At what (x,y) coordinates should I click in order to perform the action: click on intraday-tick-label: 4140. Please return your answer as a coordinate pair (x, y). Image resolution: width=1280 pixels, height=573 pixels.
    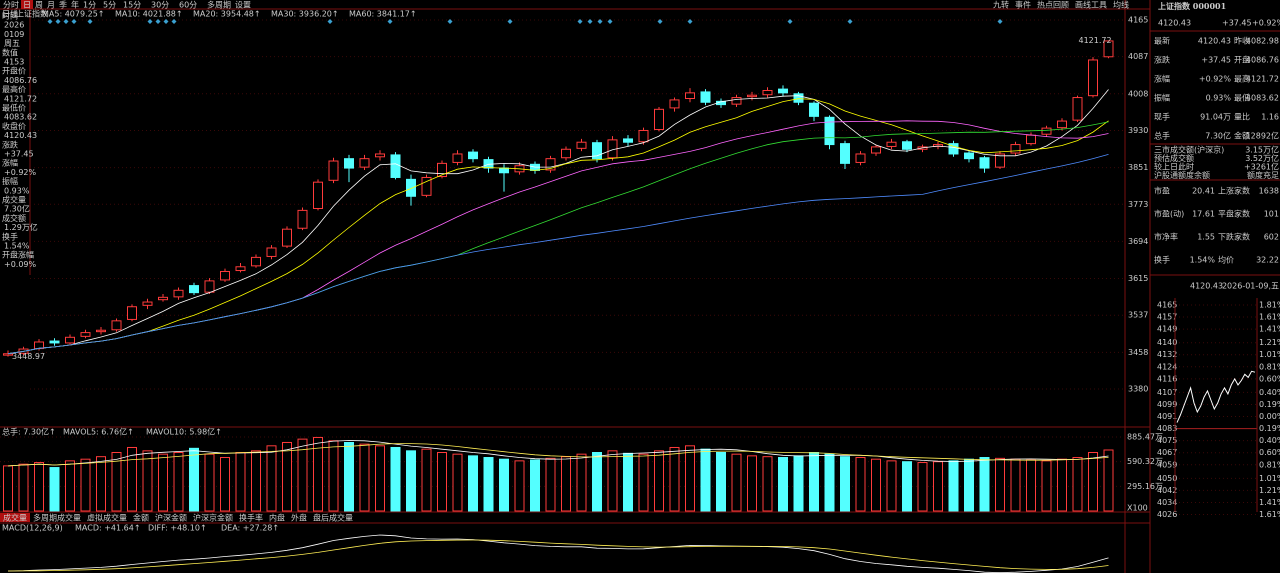
    Looking at the image, I should click on (1167, 342).